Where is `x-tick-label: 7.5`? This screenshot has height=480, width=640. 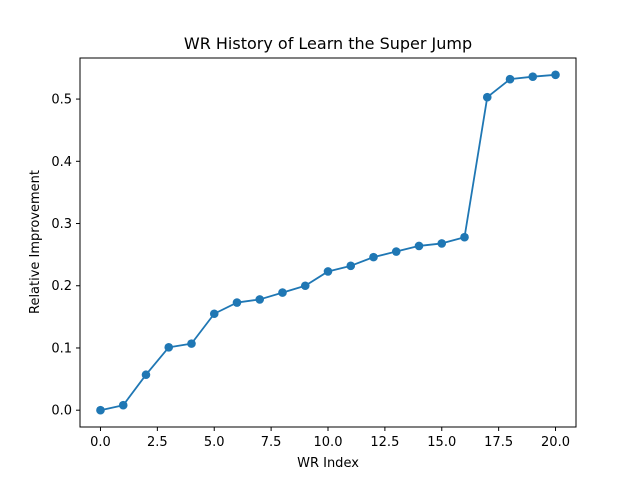
x-tick-label: 7.5 is located at coordinates (271, 442).